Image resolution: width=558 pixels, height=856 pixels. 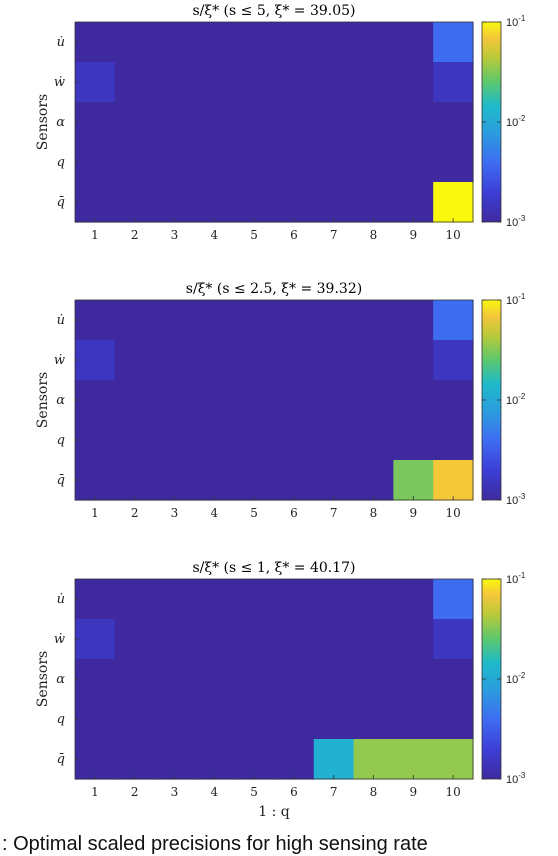 I want to click on colorbar-tick-label: 10⁻³, so click(x=516, y=221).